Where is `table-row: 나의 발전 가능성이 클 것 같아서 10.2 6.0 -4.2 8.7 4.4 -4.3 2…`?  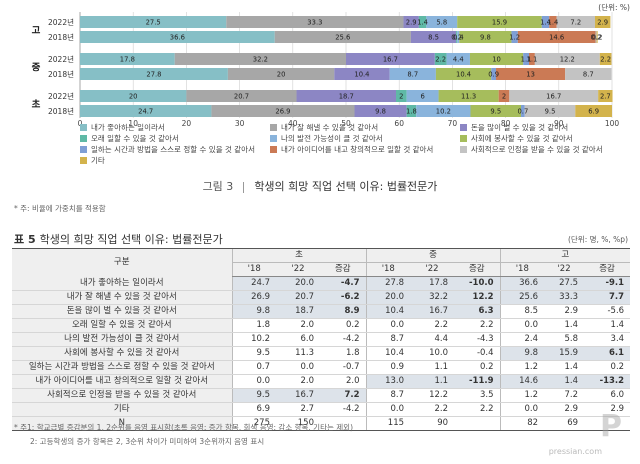 table-row: 나의 발전 가능성이 클 것 같아서 10.2 6.0 -4.2 8.7 4.4 -4.3 2… is located at coordinates (321, 339).